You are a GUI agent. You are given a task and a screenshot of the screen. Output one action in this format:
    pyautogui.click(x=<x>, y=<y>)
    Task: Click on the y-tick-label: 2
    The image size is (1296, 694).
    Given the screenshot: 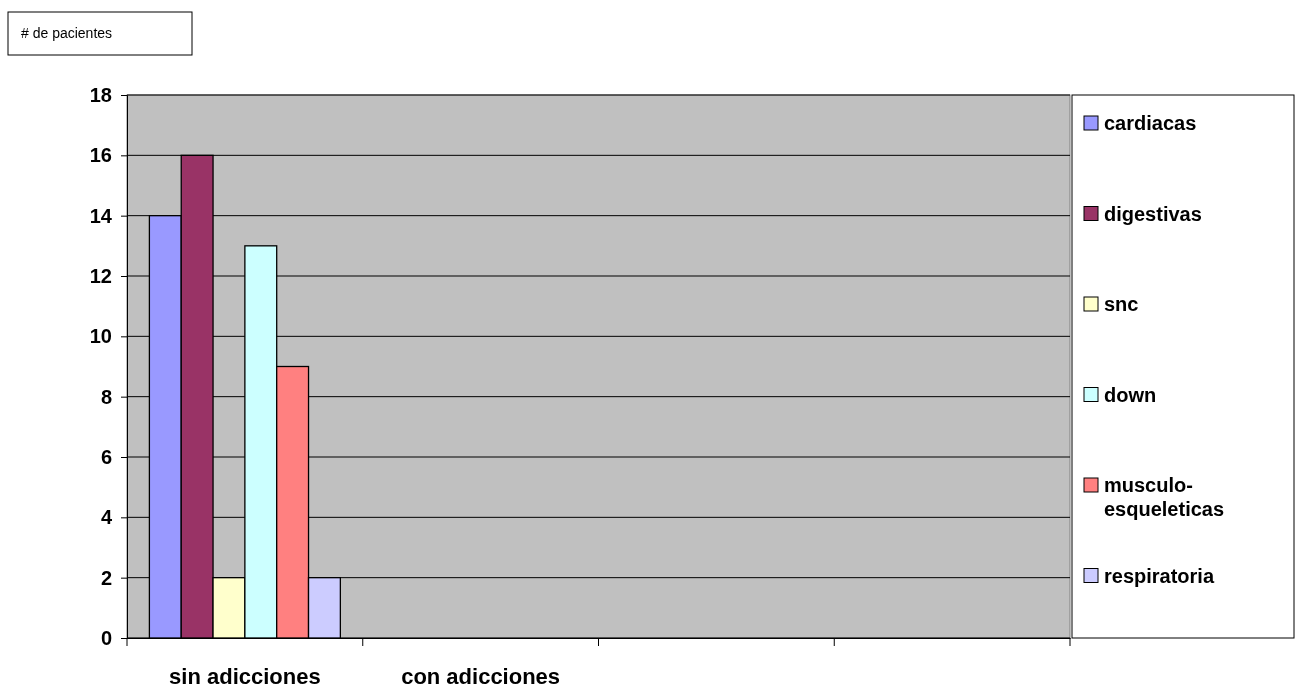 What is the action you would take?
    pyautogui.click(x=106, y=577)
    